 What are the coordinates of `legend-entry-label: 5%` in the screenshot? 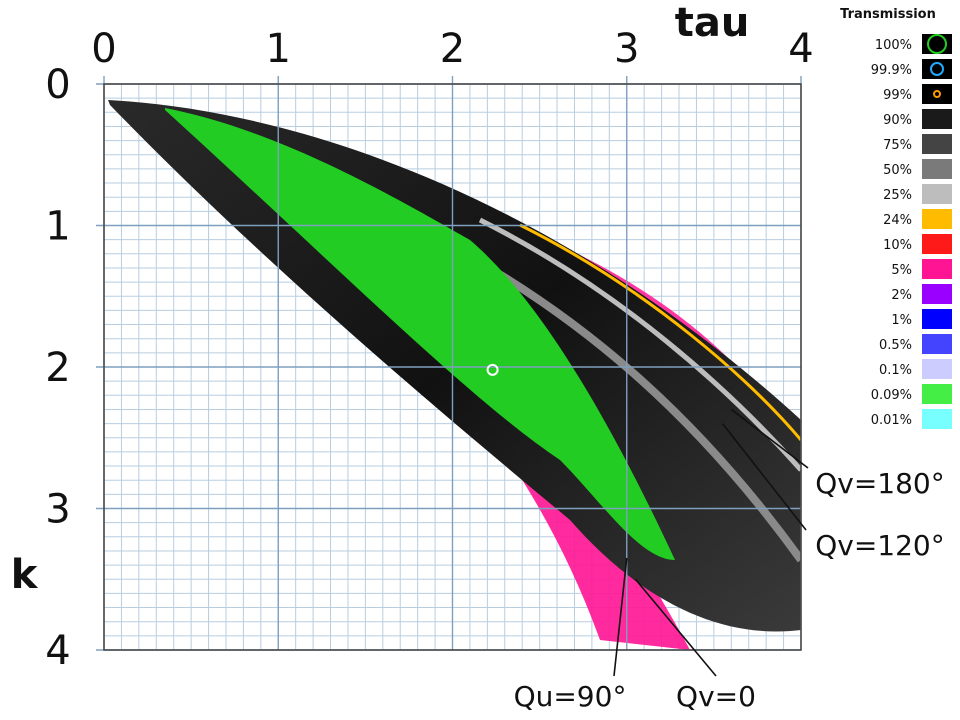 It's located at (901, 270).